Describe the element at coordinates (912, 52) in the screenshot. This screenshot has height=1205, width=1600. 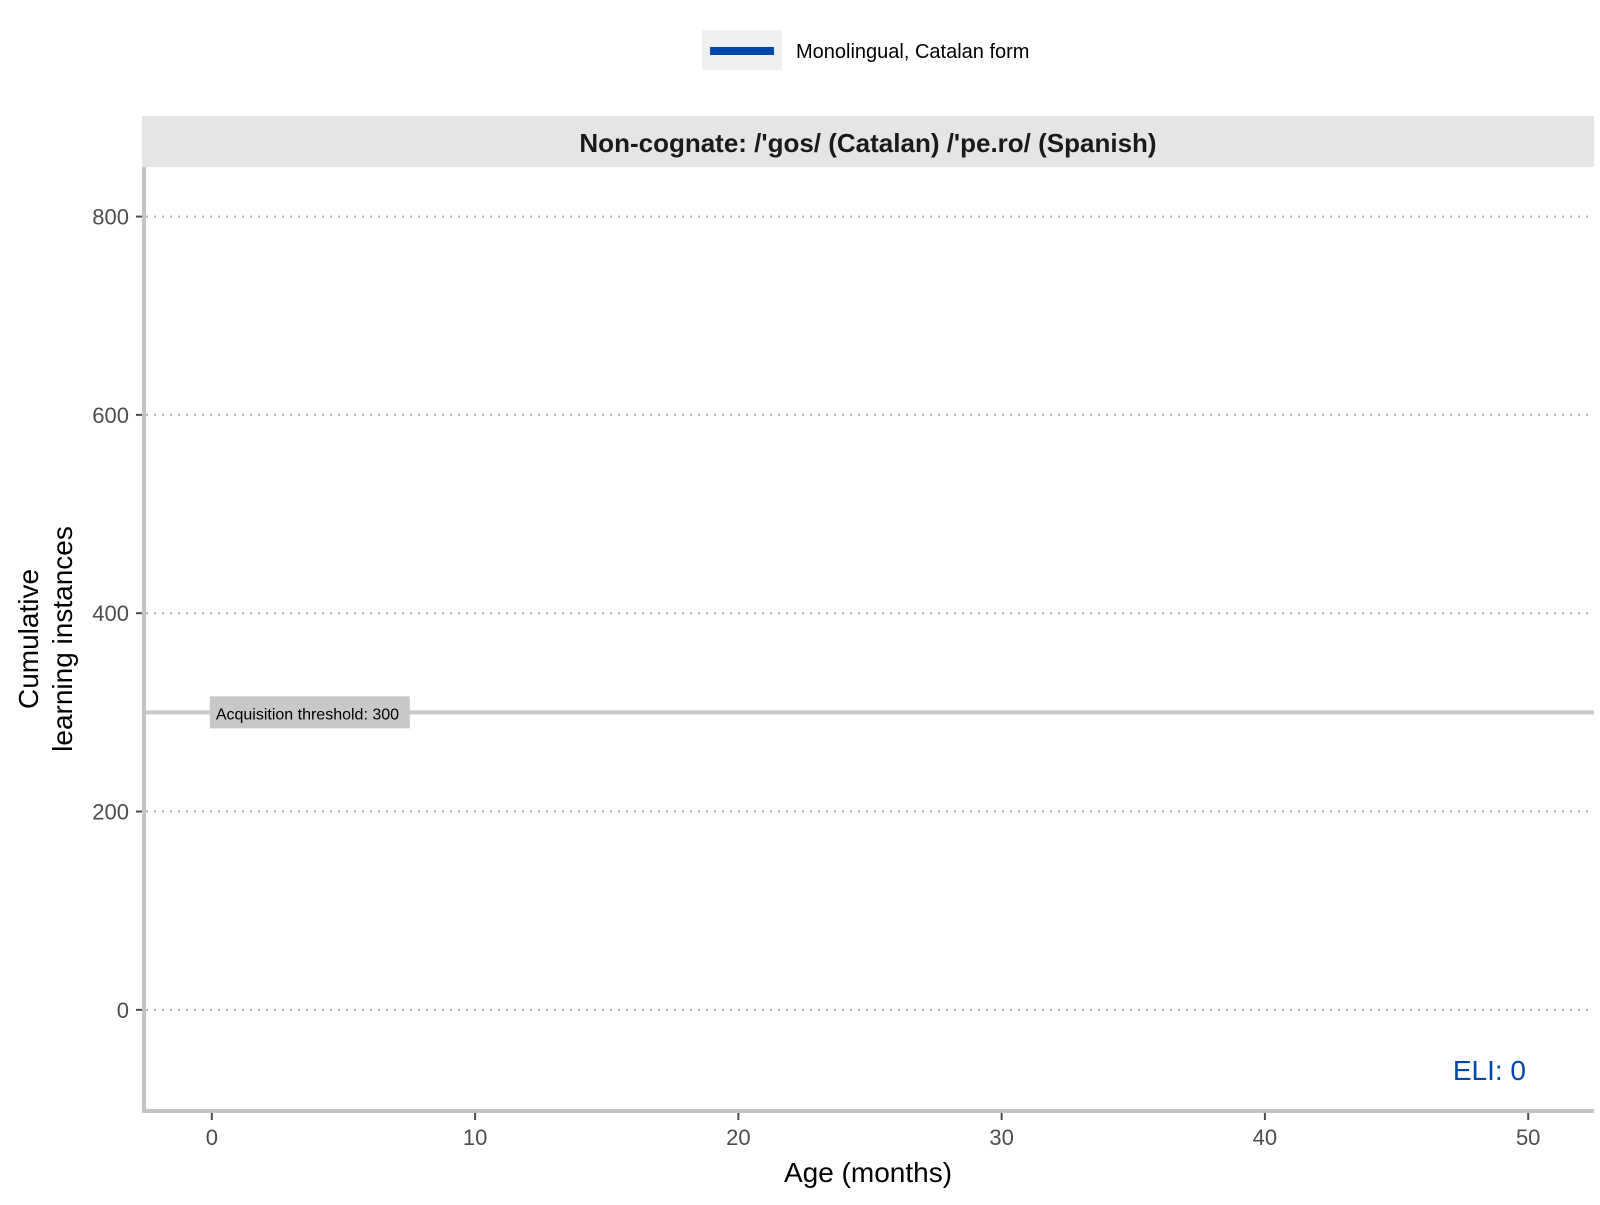
I see `legend-label: Monolingual, Catalan form` at that location.